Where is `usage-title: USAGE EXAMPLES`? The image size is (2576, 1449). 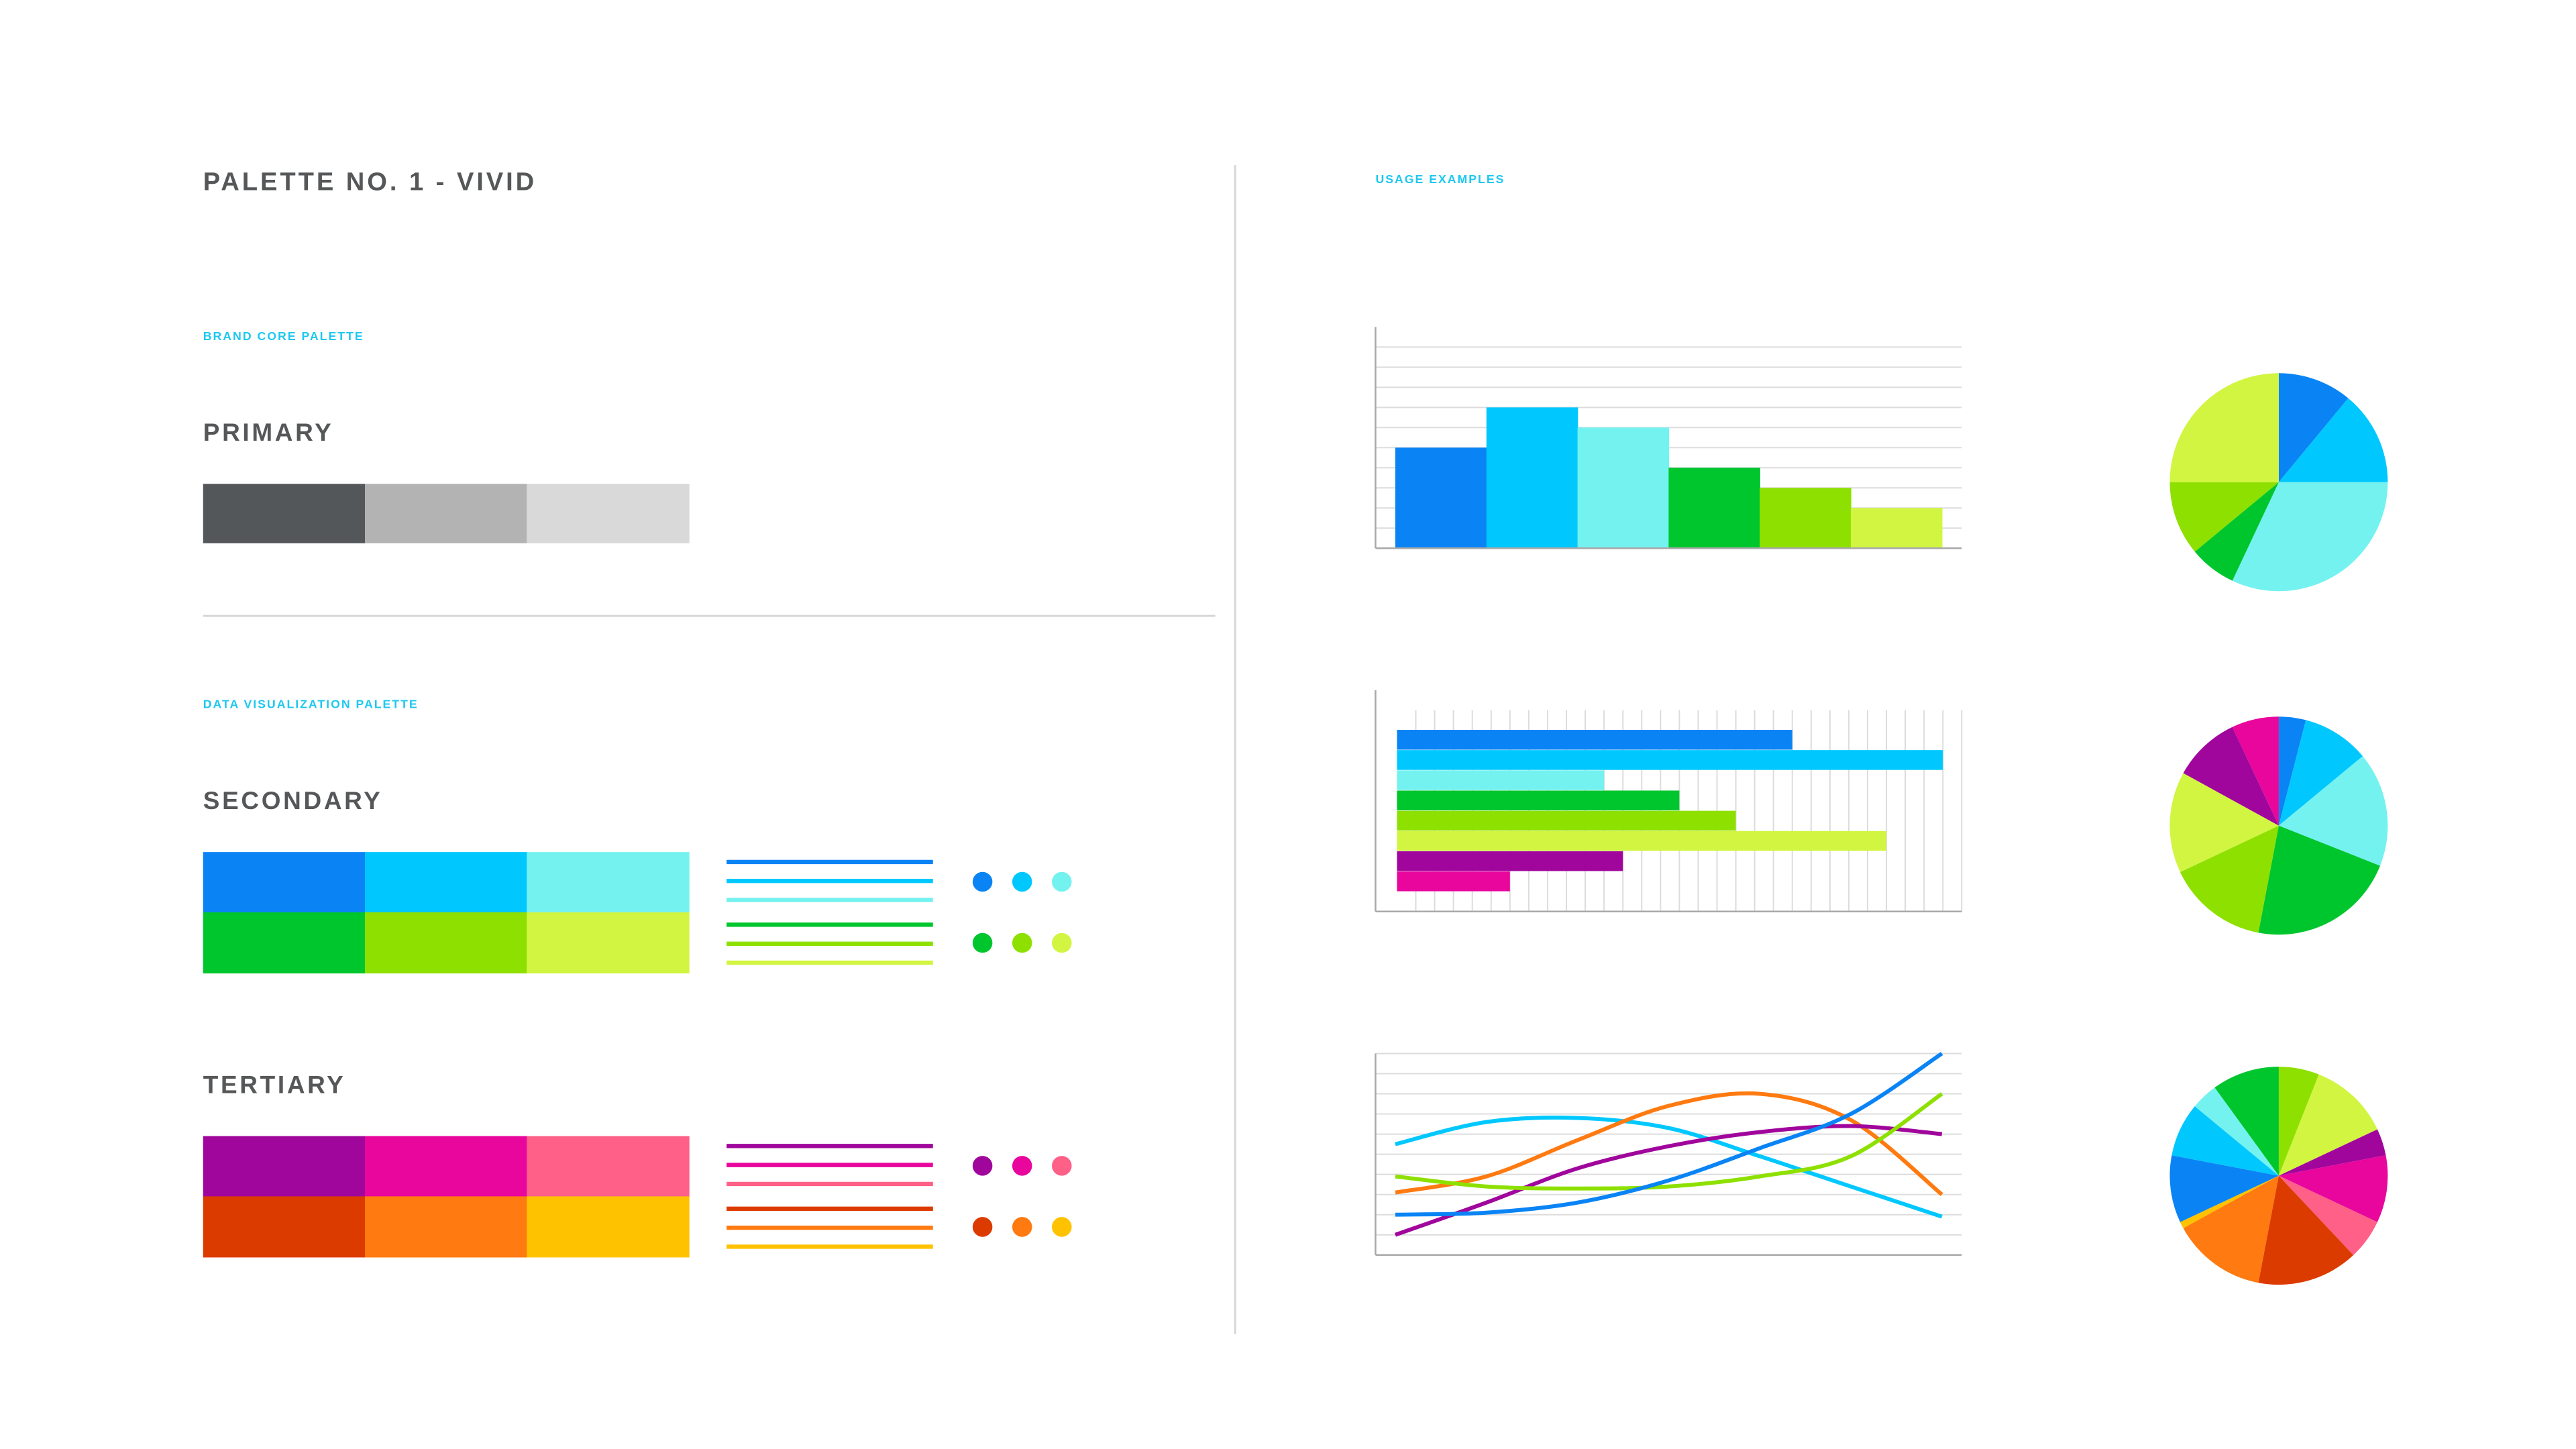 usage-title: USAGE EXAMPLES is located at coordinates (1440, 179).